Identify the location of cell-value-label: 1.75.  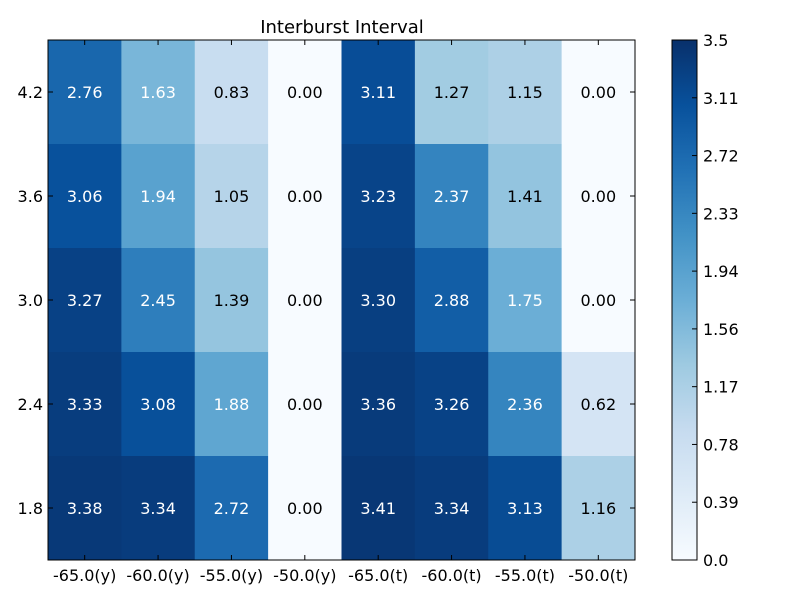
(525, 300).